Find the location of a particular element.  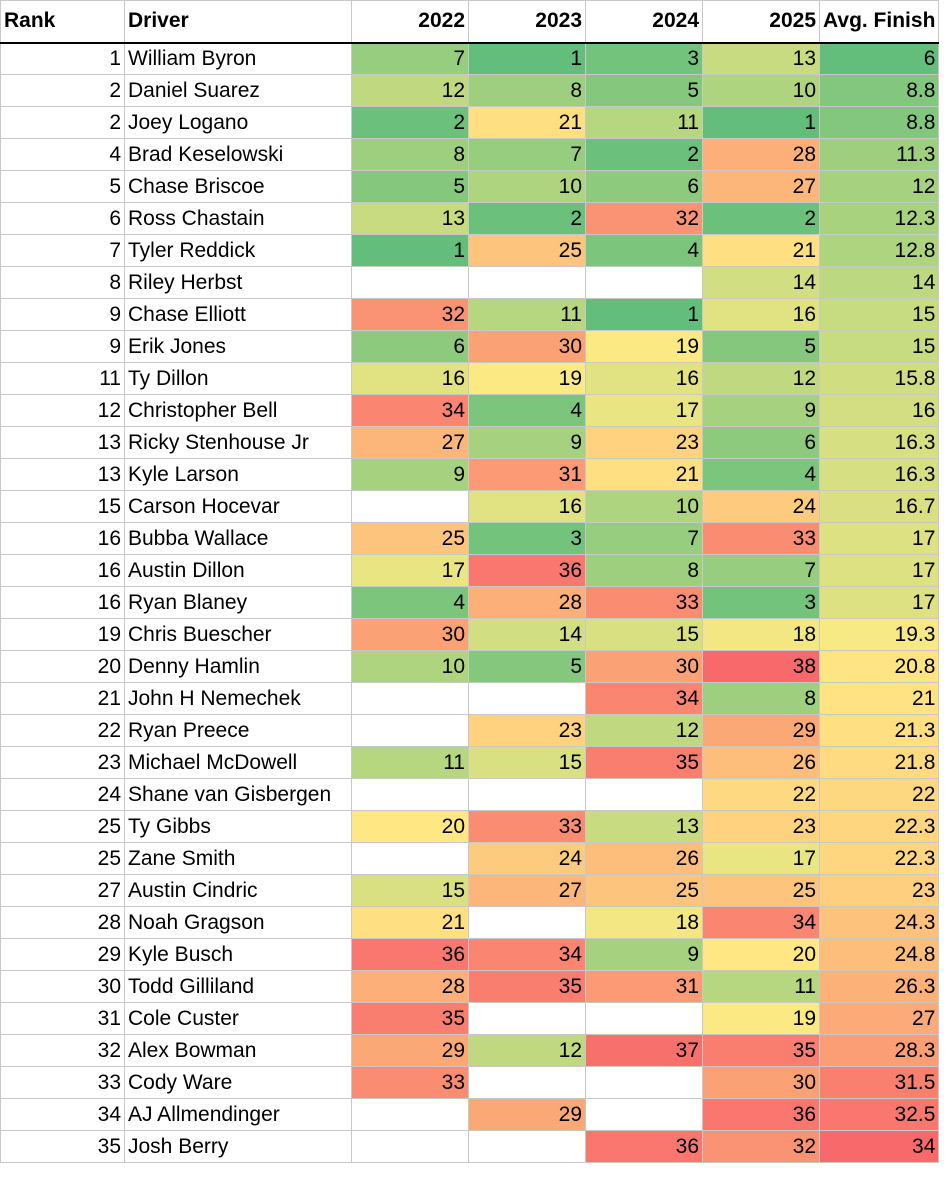

year-2023-cell: 9 is located at coordinates (527, 442).